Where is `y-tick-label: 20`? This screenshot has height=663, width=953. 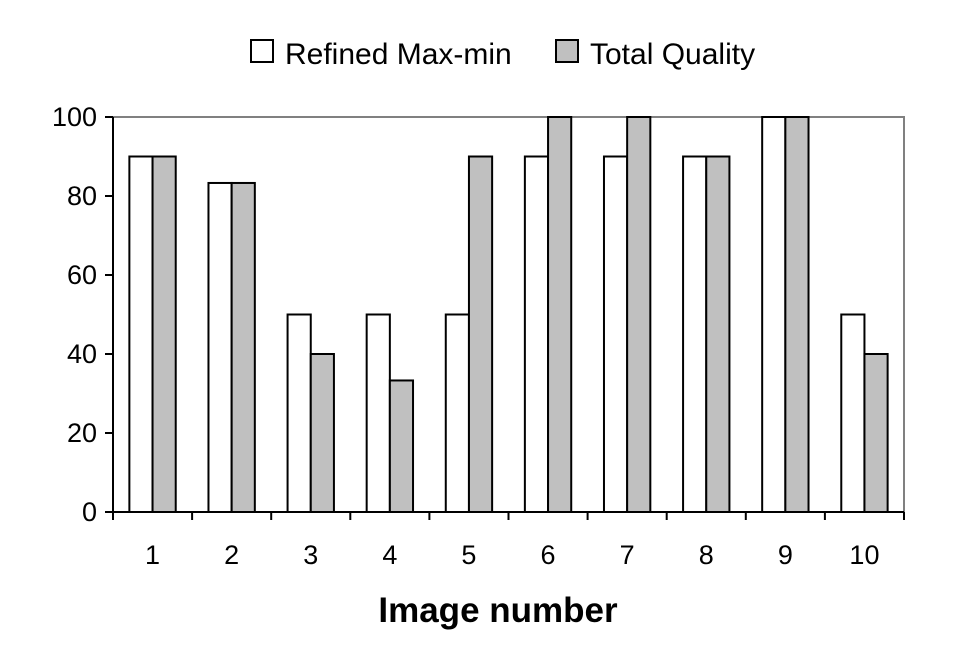
y-tick-label: 20 is located at coordinates (82, 433).